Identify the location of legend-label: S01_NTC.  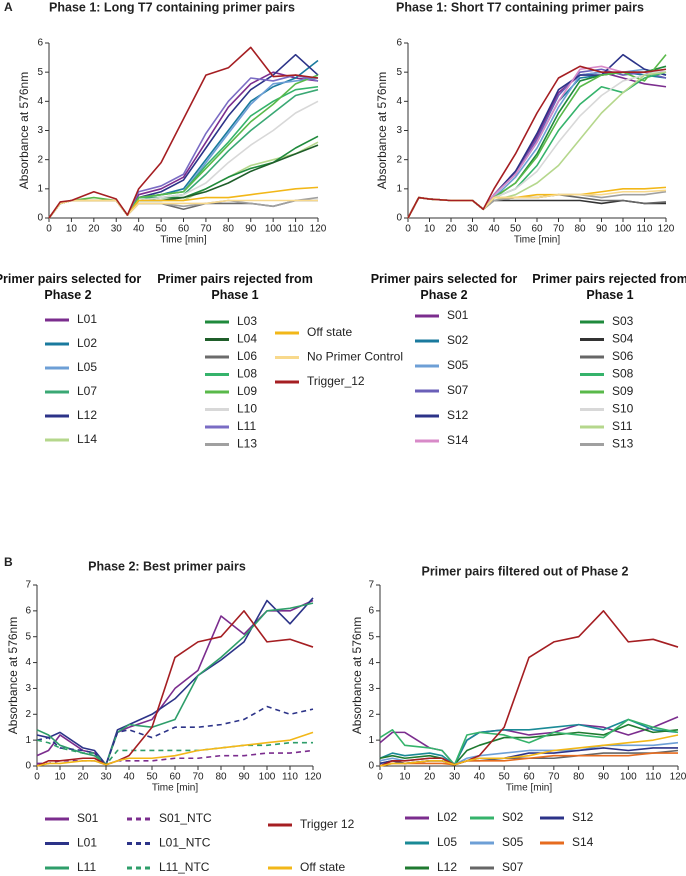
(185, 818).